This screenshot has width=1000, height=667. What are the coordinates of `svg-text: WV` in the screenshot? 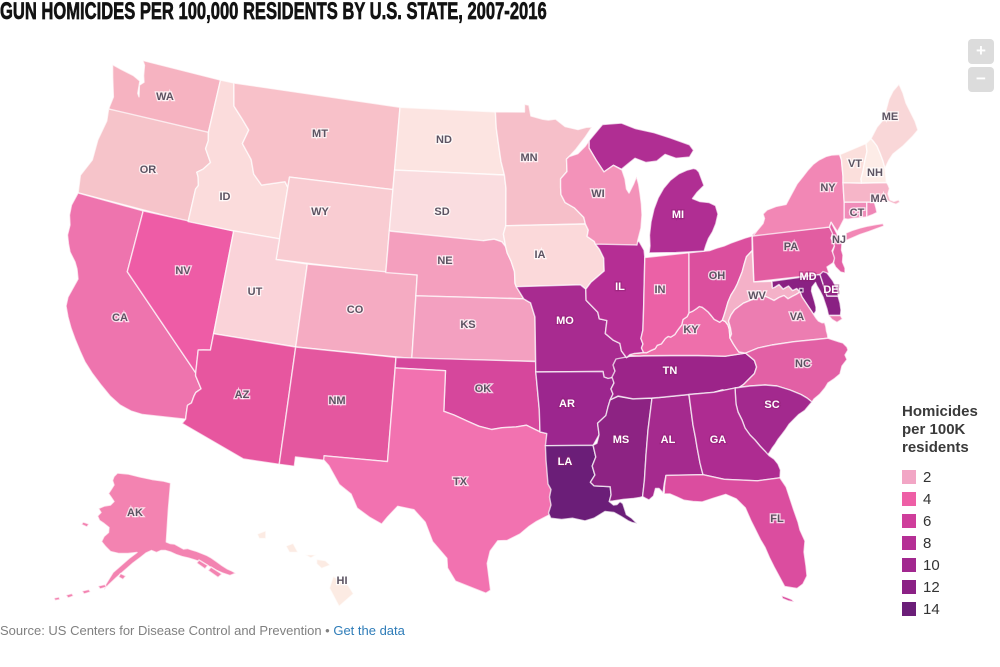 It's located at (757, 296).